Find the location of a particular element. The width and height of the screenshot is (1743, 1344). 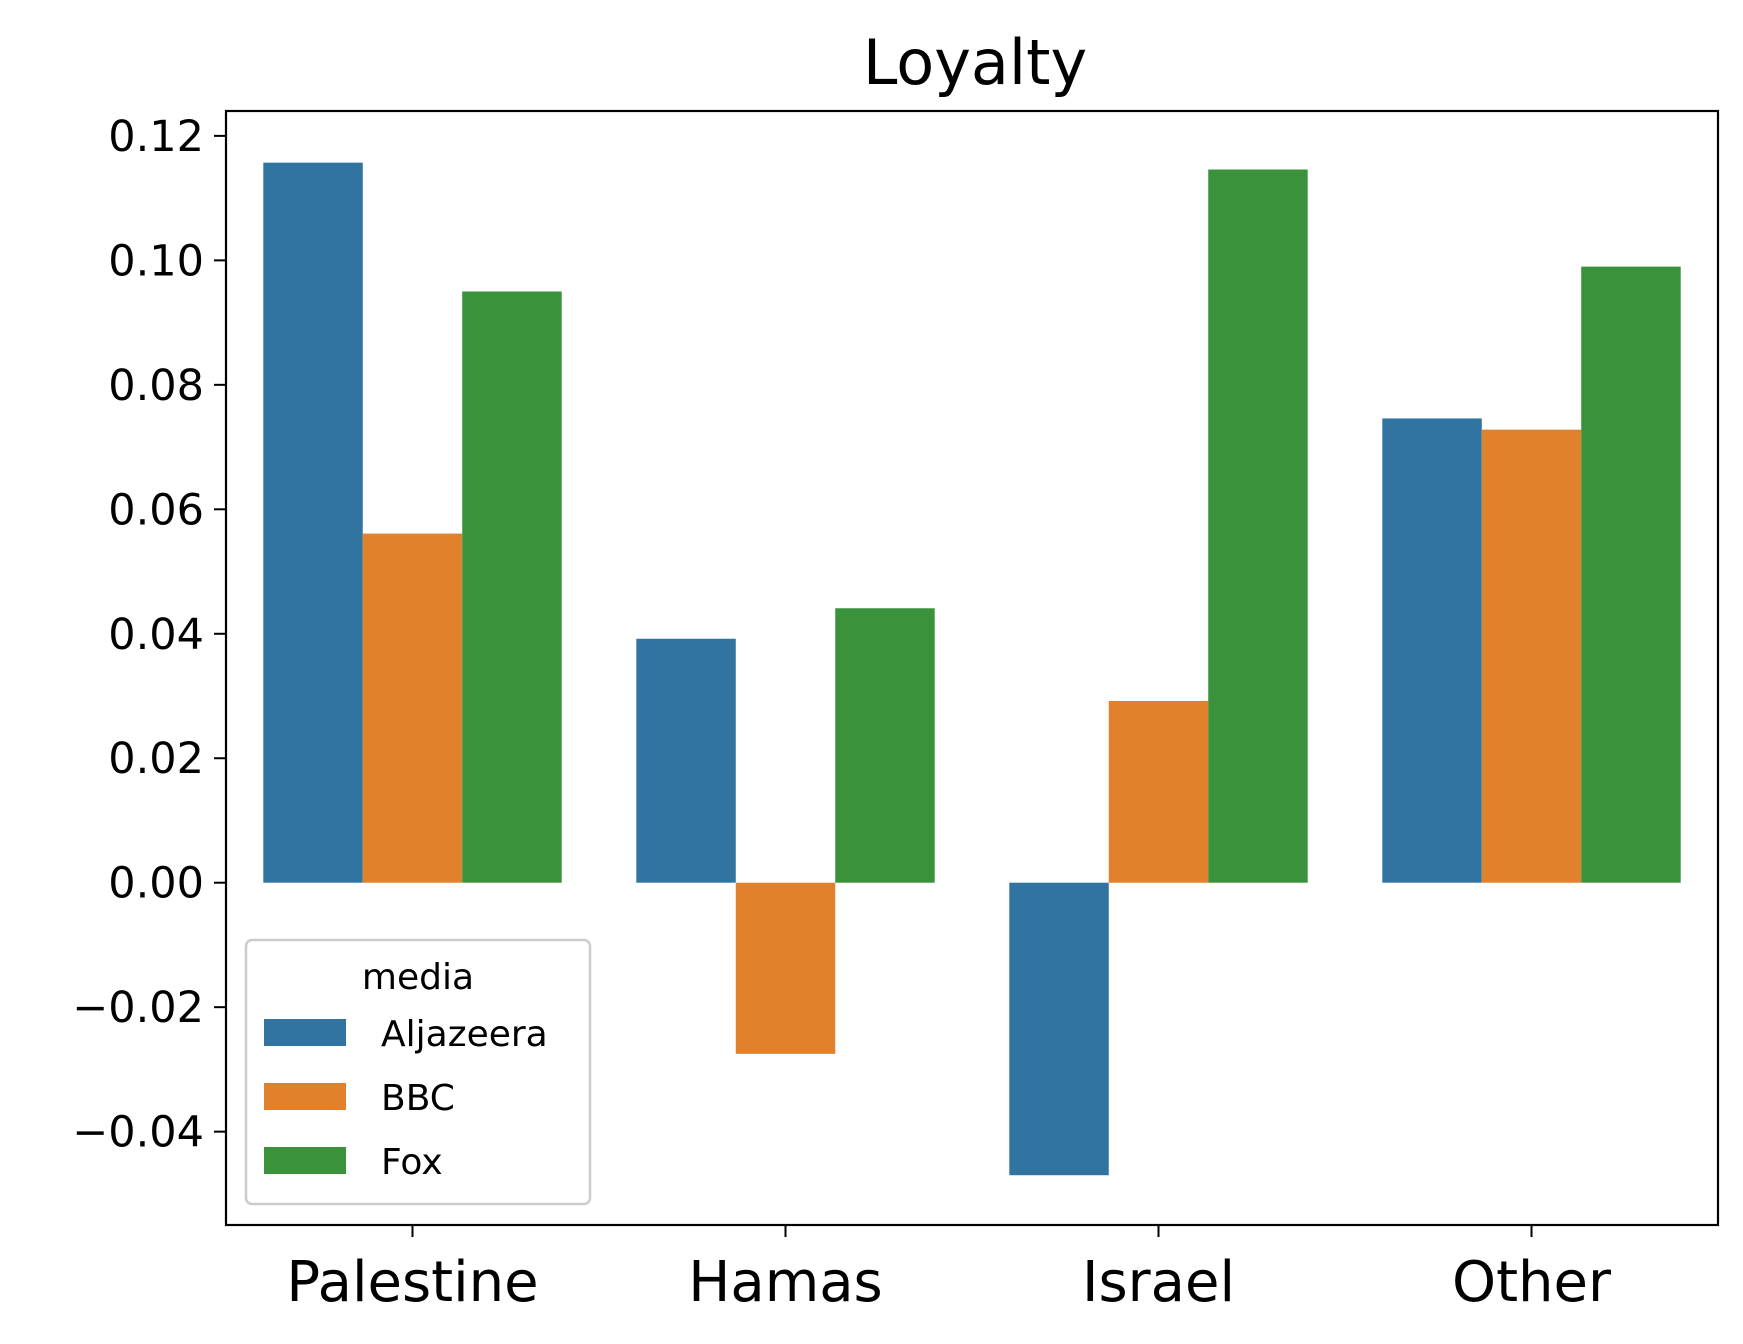

legend-entries: Aljazeera BBC Fox is located at coordinates (406, 1098).